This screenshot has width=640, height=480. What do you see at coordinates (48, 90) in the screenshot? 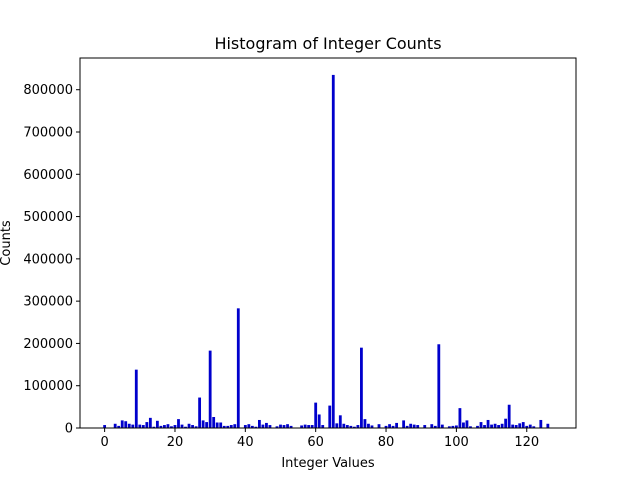
I see `y-tick-label: 800000` at bounding box center [48, 90].